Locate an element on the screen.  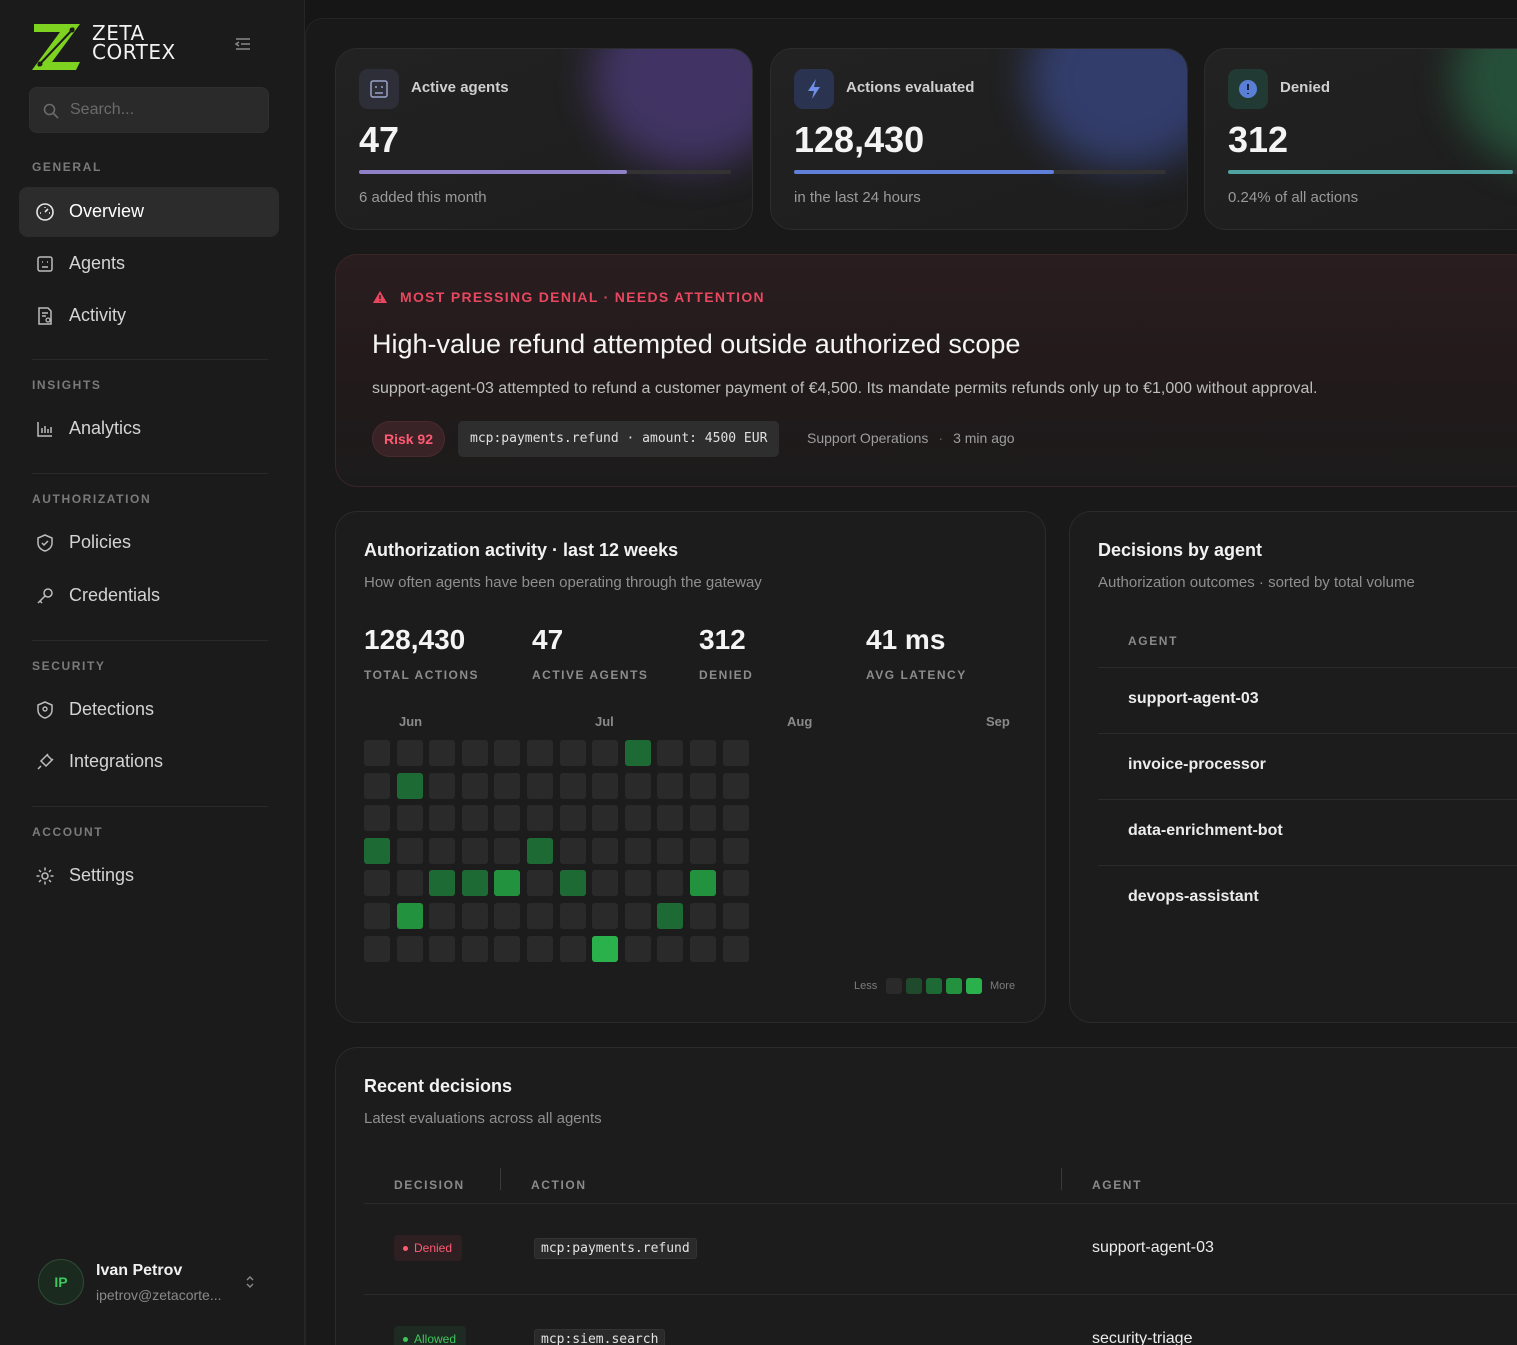
nav-credentials: Credentials is located at coordinates (149, 596).